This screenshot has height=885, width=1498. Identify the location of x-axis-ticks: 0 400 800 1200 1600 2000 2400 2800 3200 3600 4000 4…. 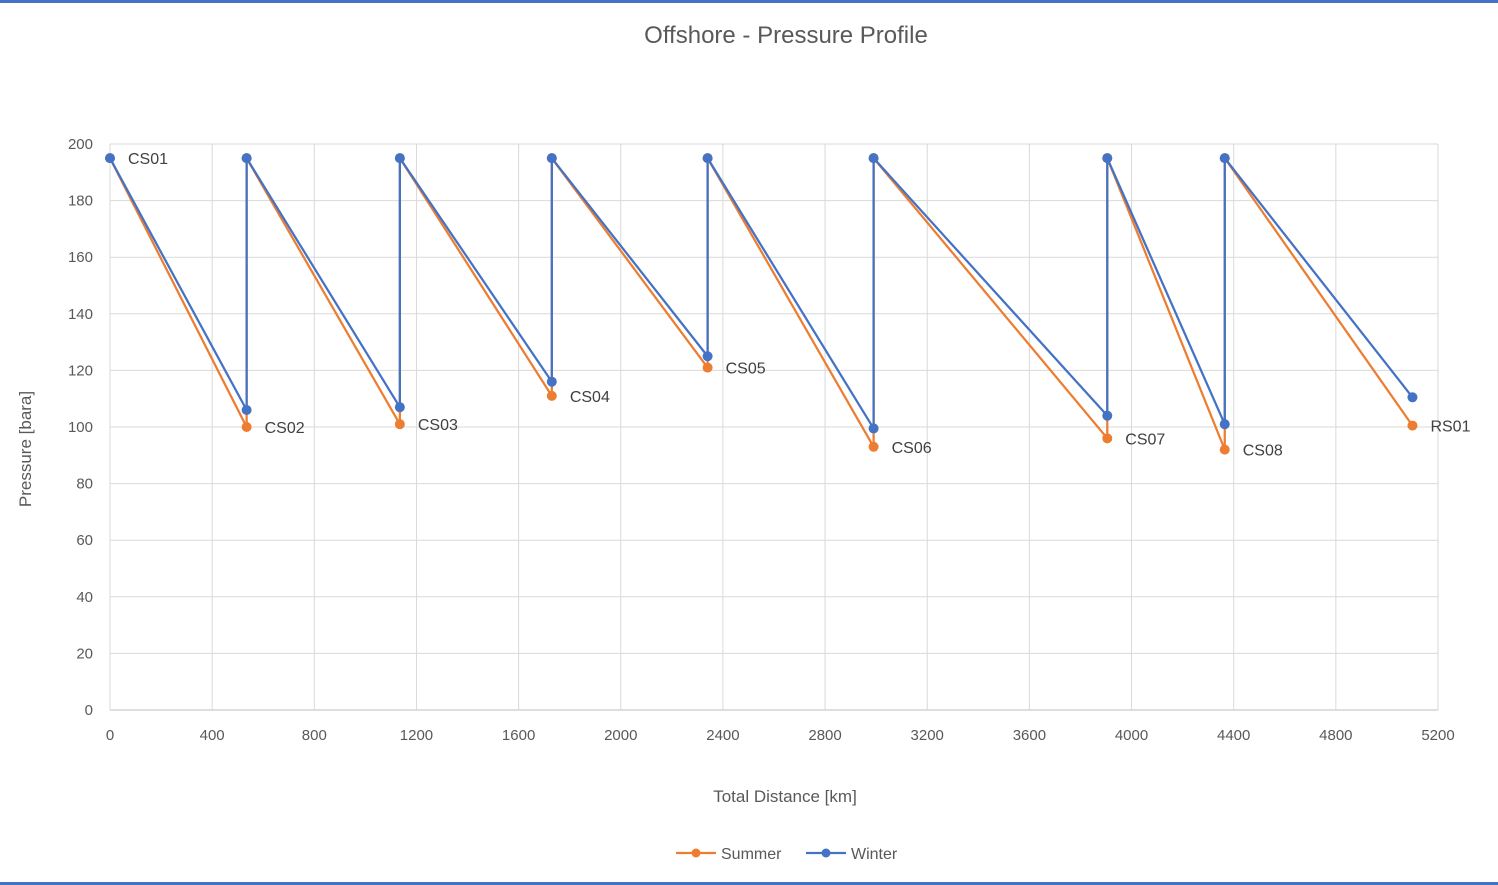
(780, 735).